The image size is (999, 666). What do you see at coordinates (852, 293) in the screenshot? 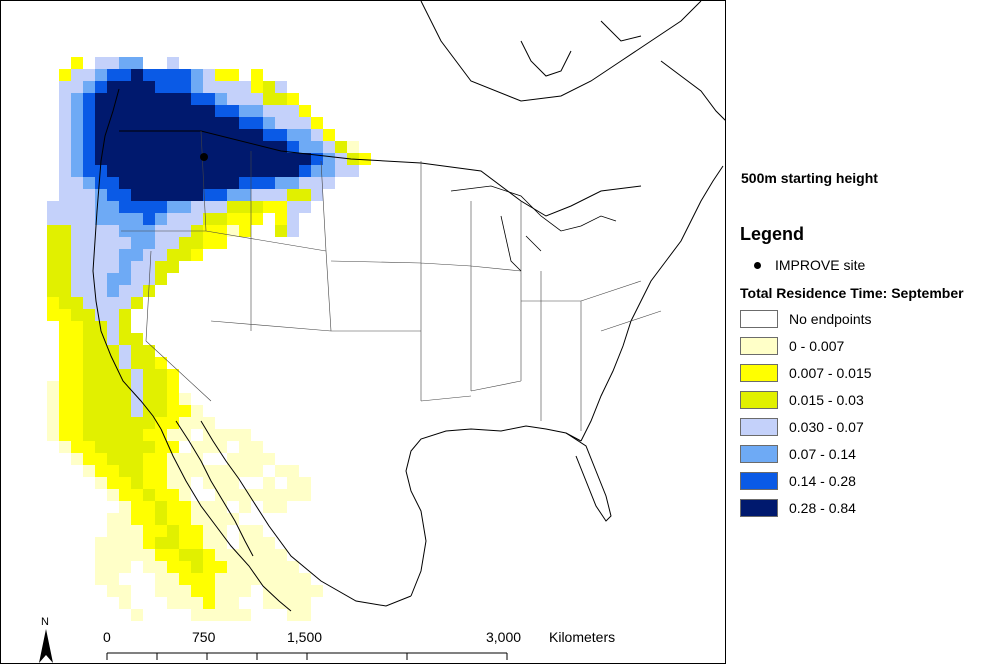
I see `residence-time-title: Total Residence Time: September` at bounding box center [852, 293].